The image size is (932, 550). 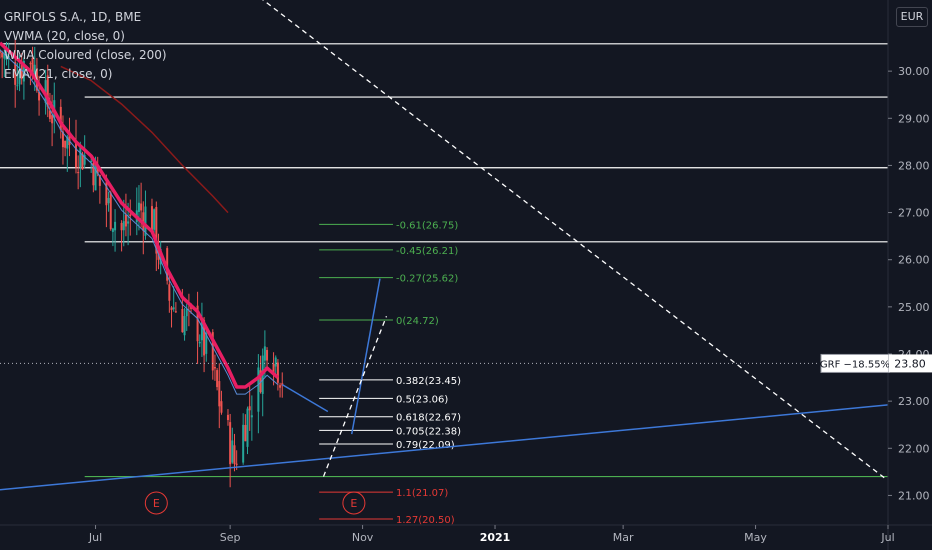 What do you see at coordinates (230, 537) in the screenshot?
I see `time-tick-label: Sep` at bounding box center [230, 537].